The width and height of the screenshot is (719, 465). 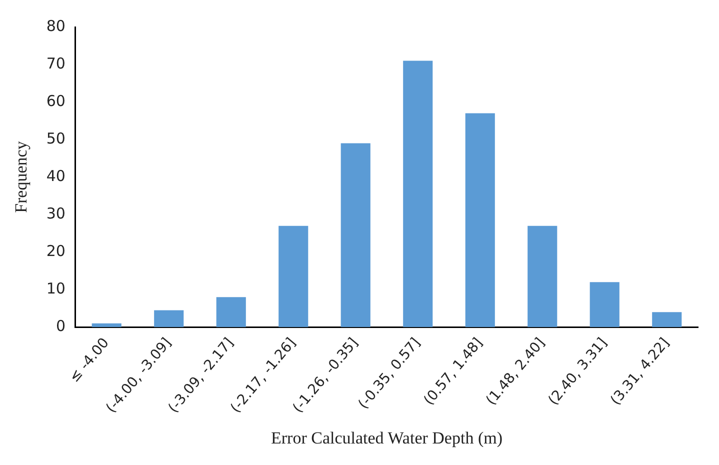 What do you see at coordinates (21, 176) in the screenshot?
I see `y-axis-title: Frequency` at bounding box center [21, 176].